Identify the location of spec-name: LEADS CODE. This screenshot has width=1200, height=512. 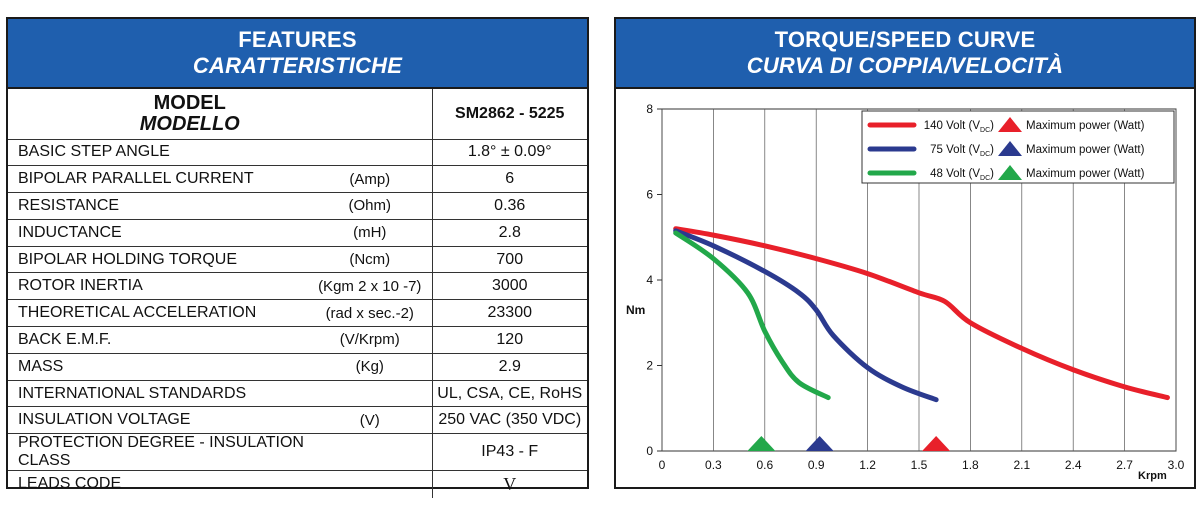
(70, 484).